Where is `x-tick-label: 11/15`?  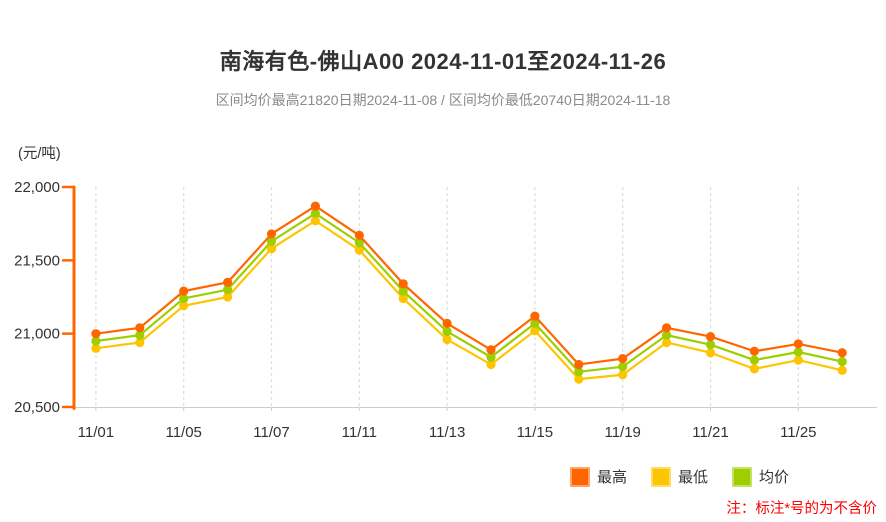 x-tick-label: 11/15 is located at coordinates (535, 432).